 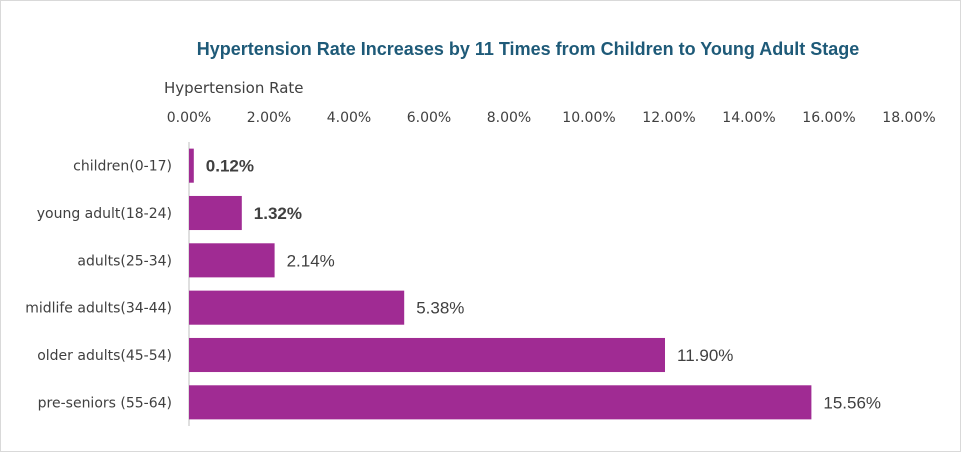 What do you see at coordinates (429, 118) in the screenshot?
I see `x-tick-label: 6.00%` at bounding box center [429, 118].